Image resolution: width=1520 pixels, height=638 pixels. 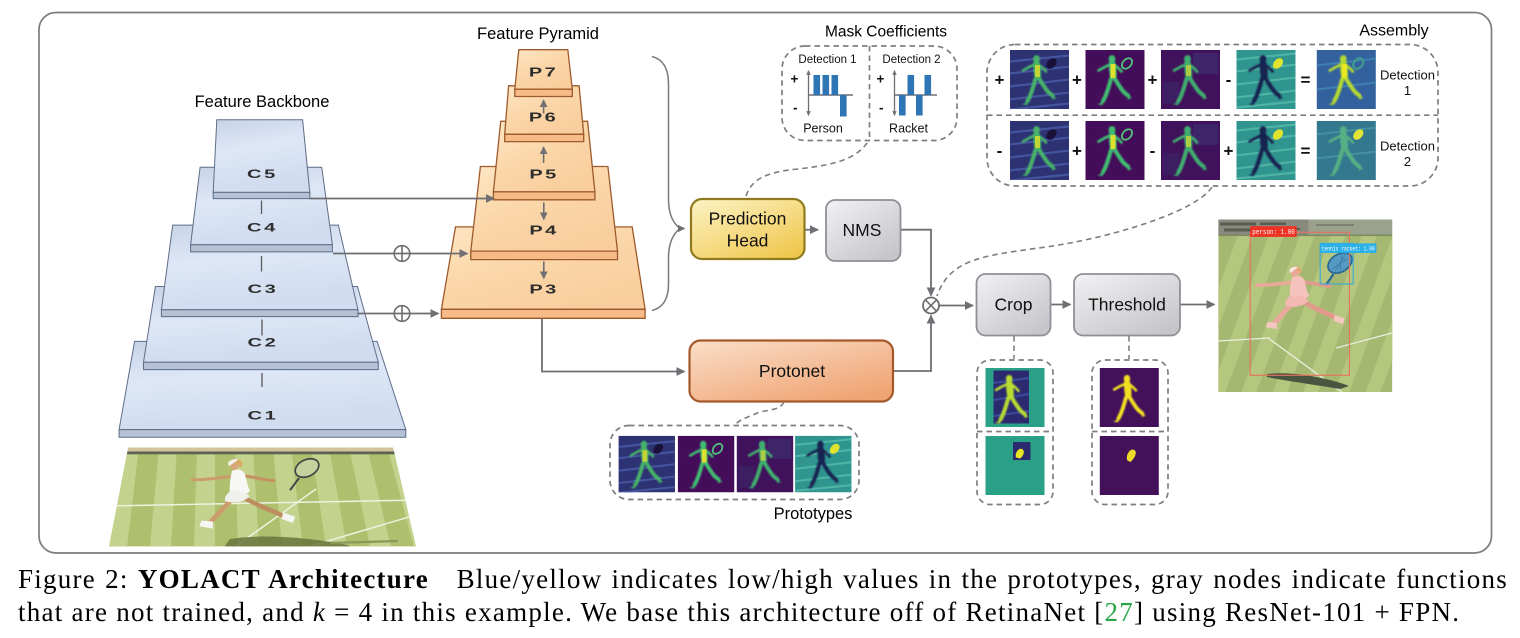 What do you see at coordinates (543, 230) in the screenshot?
I see `svg-text: P4` at bounding box center [543, 230].